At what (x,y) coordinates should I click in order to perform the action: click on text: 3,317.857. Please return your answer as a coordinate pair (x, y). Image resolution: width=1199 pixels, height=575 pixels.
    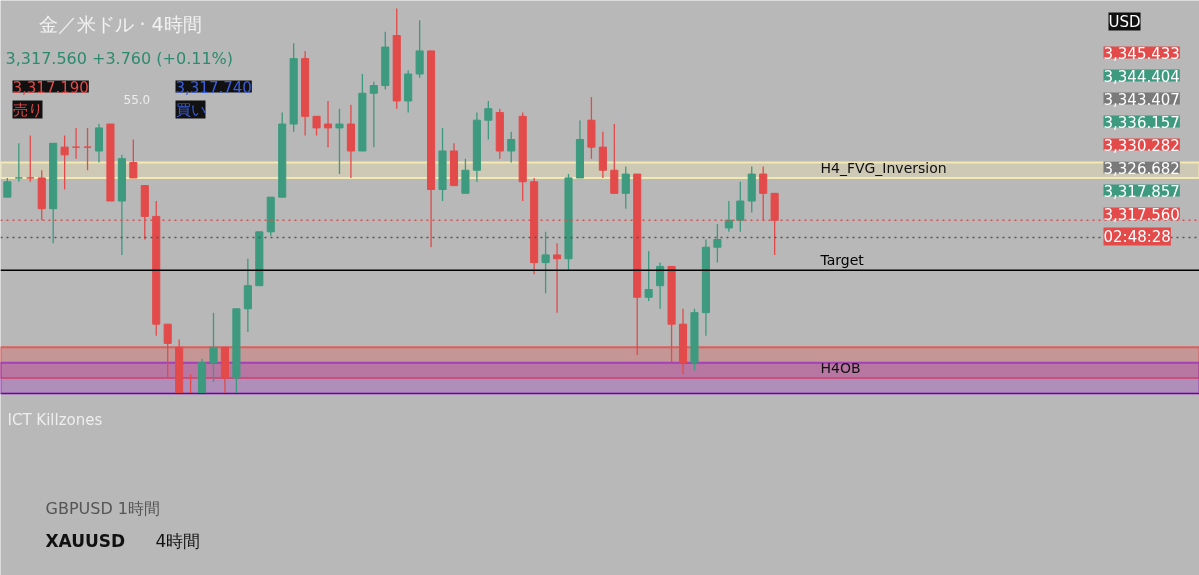
    Looking at the image, I should click on (1141, 191).